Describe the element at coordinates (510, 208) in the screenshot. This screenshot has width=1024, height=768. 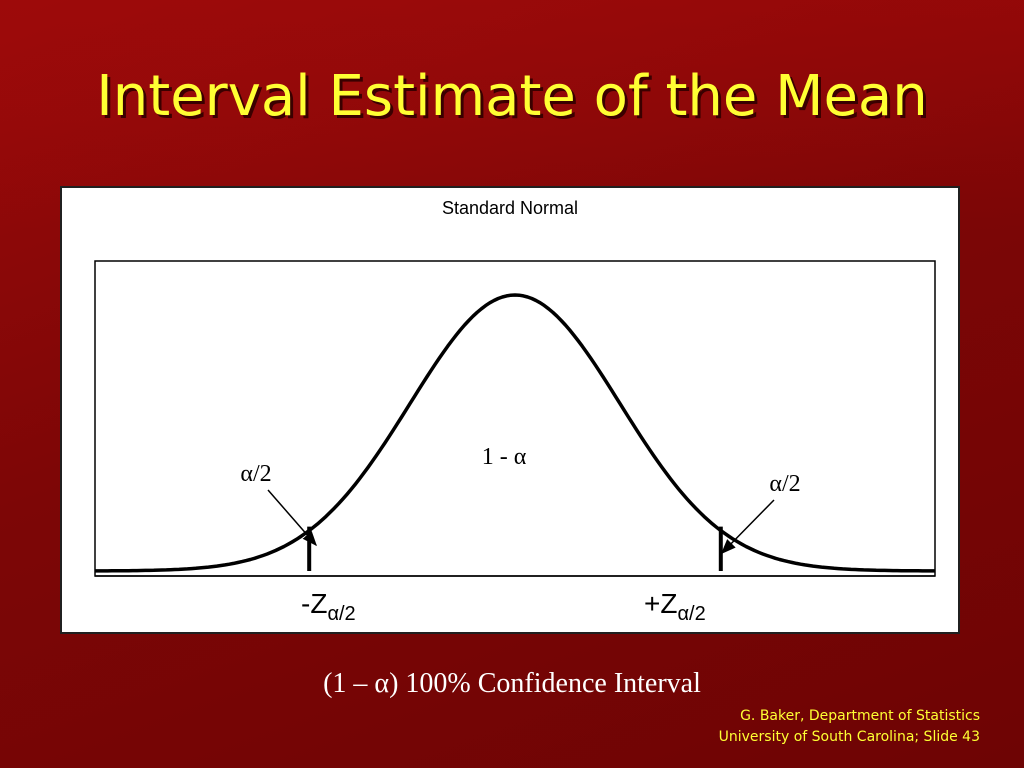
I see `chart-title: Standard Normal` at that location.